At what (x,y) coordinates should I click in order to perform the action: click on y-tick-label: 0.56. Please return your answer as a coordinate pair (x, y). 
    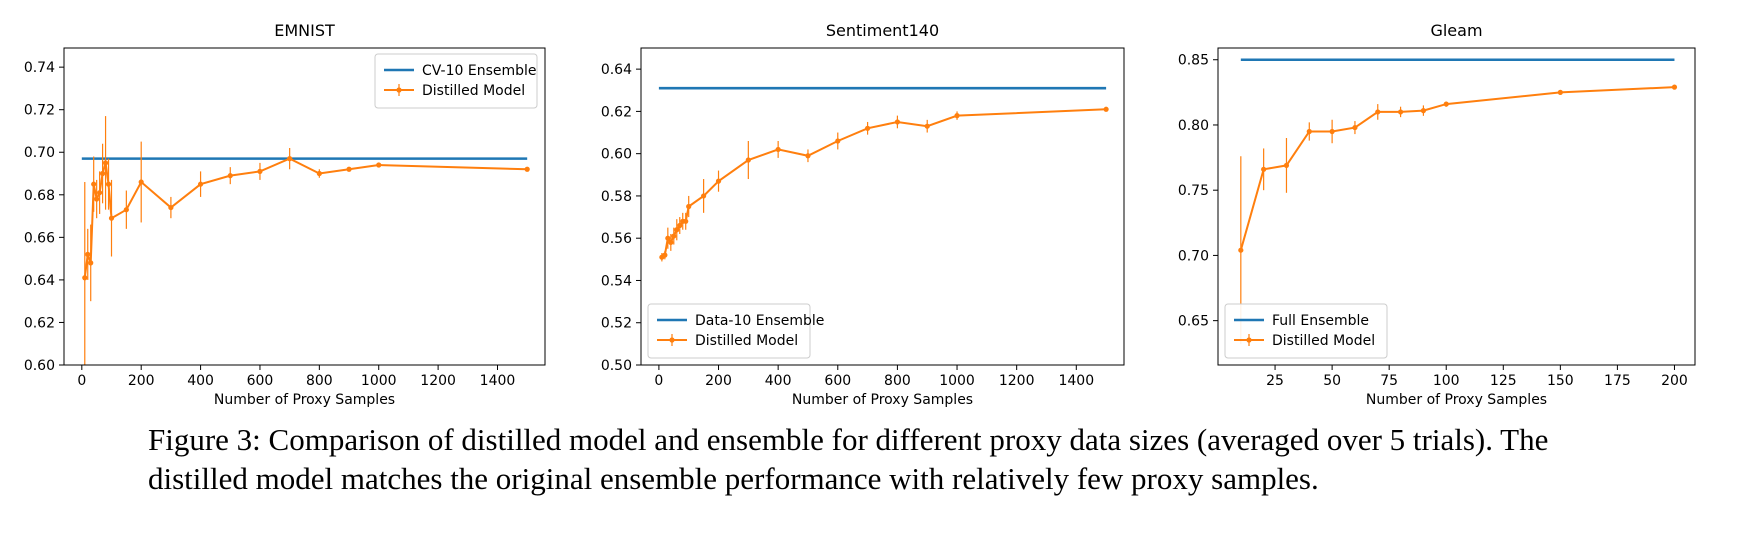
    Looking at the image, I should click on (616, 239).